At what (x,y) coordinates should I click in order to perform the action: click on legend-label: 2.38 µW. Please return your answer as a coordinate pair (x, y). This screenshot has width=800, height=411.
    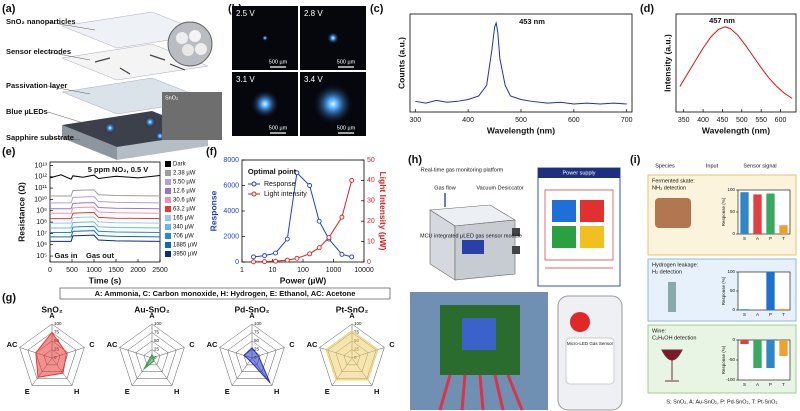
    Looking at the image, I should click on (184, 174).